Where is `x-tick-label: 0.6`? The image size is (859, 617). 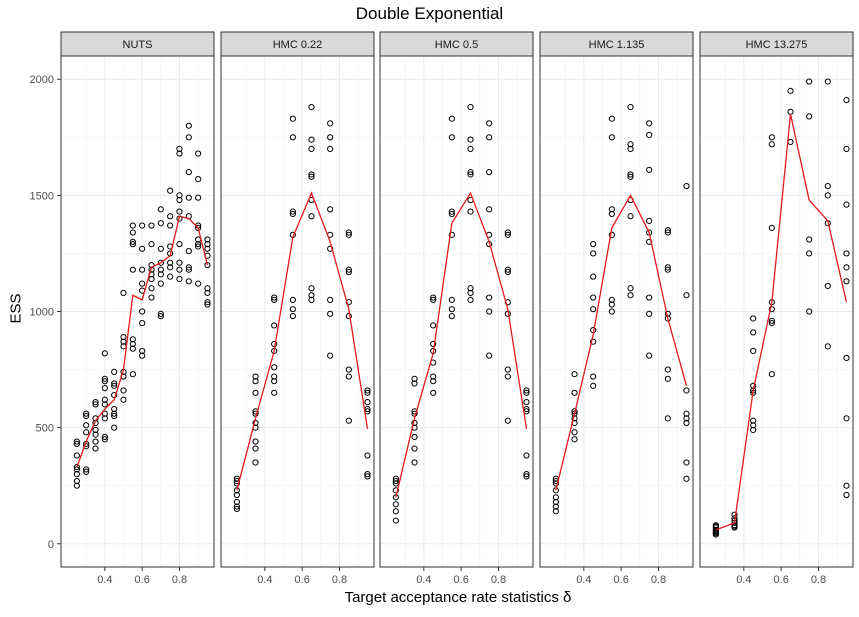
x-tick-label: 0.6 is located at coordinates (142, 580).